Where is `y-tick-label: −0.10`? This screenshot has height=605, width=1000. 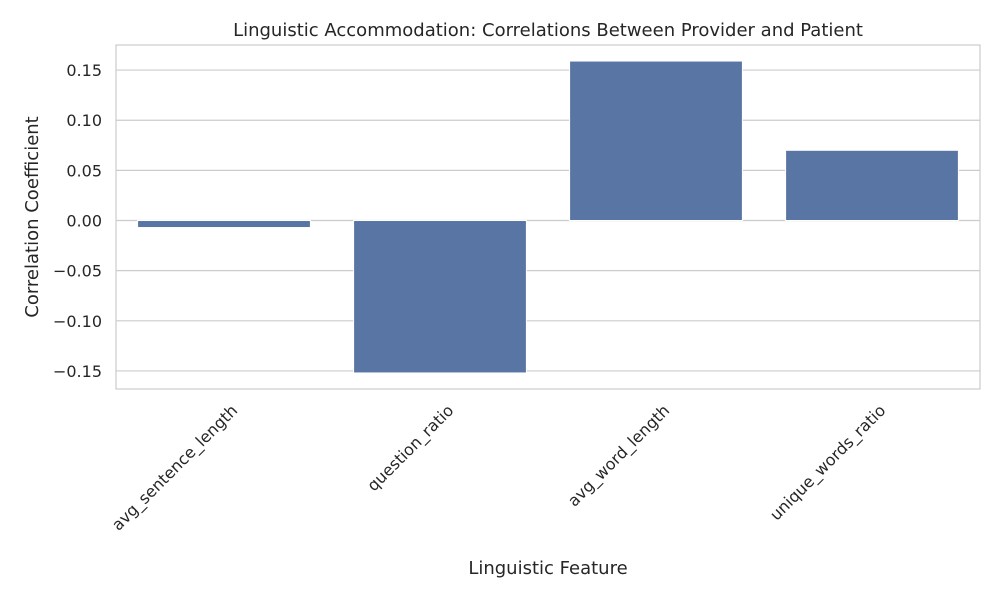 y-tick-label: −0.10 is located at coordinates (77, 321).